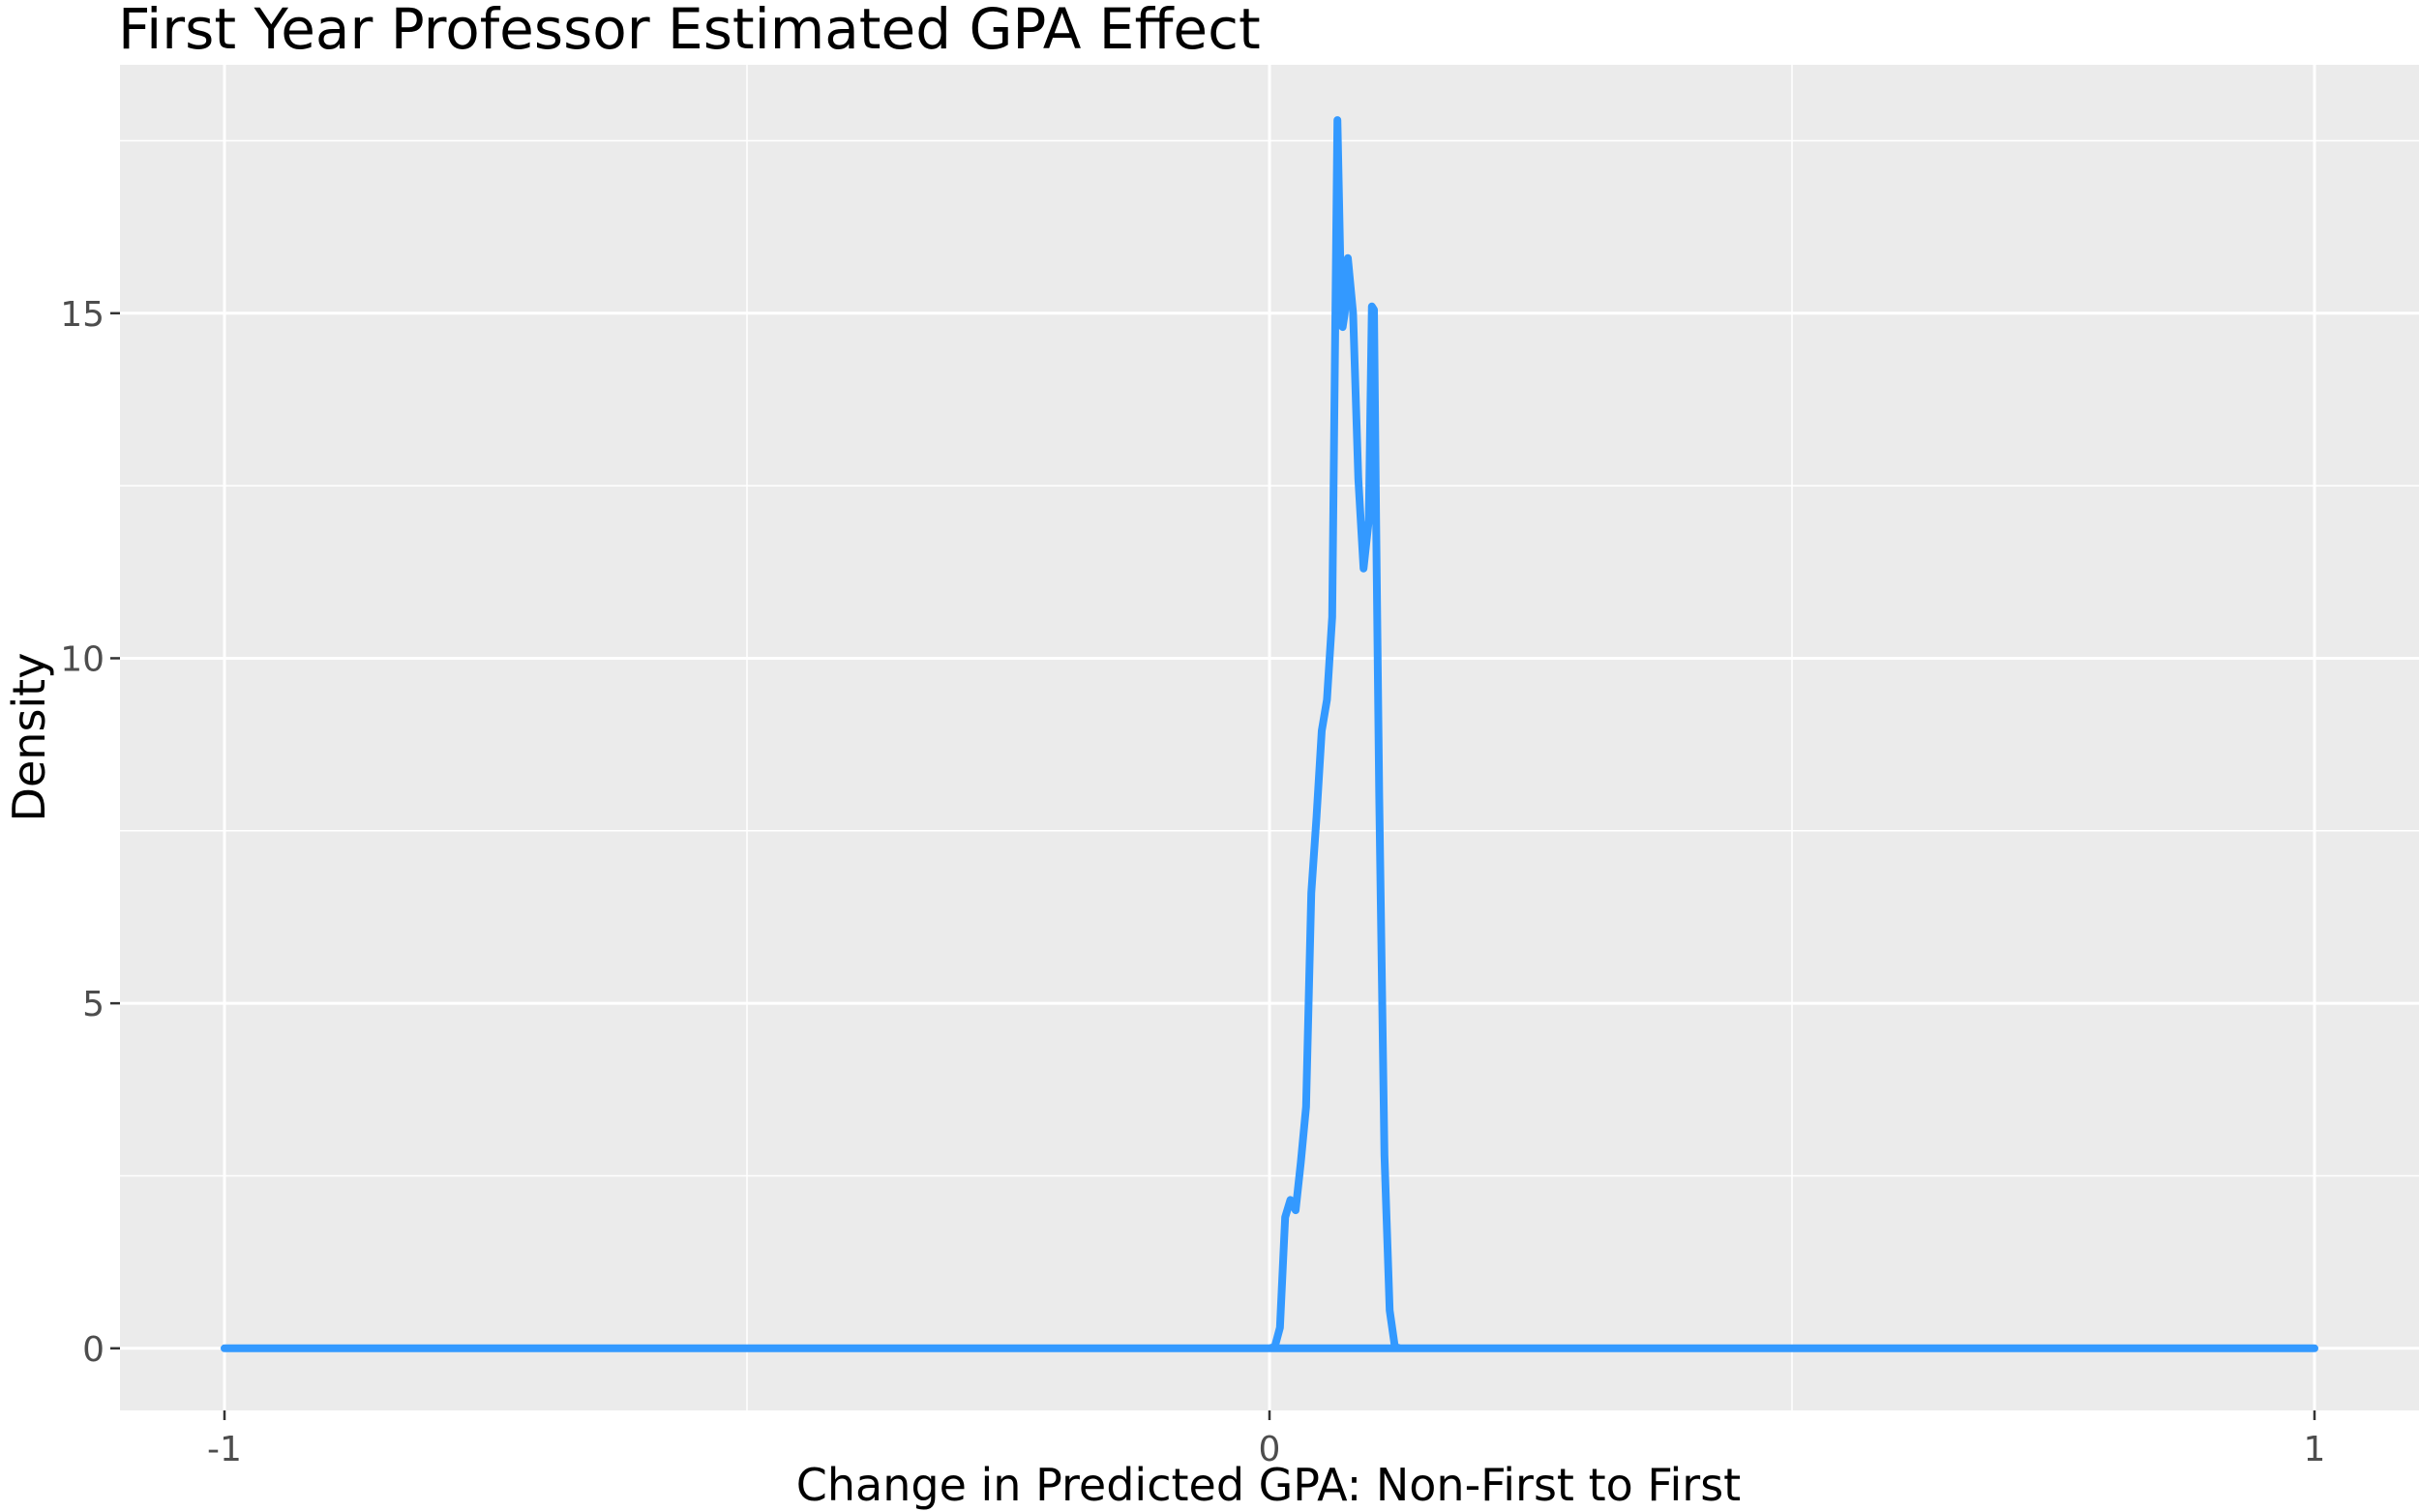 Image resolution: width=2419 pixels, height=1512 pixels. Describe the element at coordinates (93, 1350) in the screenshot. I see `y-tick-label: 0` at that location.